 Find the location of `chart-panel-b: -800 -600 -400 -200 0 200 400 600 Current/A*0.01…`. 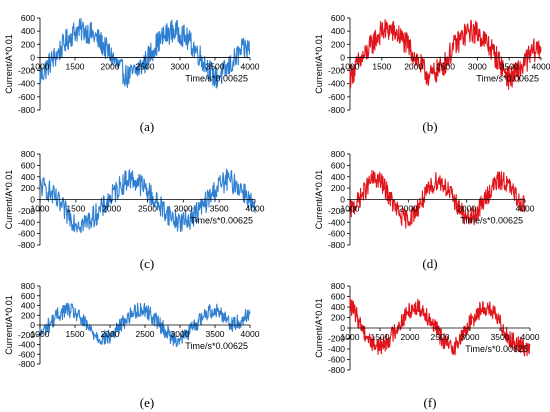

chart-panel-b: -800 -600 -400 -200 0 200 400 600 Current/A*0.01… is located at coordinates (432, 64).